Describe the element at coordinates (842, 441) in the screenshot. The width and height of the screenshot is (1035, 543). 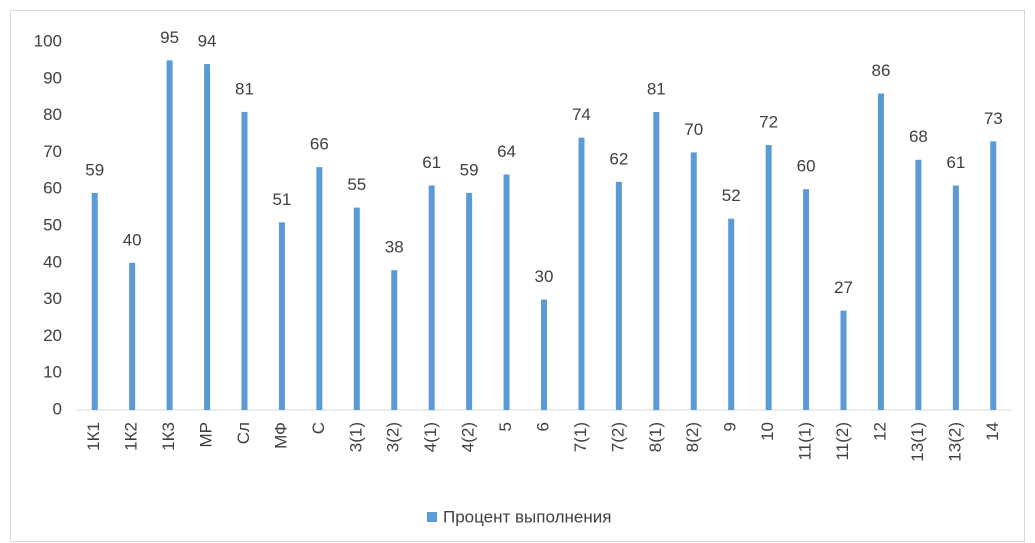
I see `x-tick-label: 11(2)` at that location.